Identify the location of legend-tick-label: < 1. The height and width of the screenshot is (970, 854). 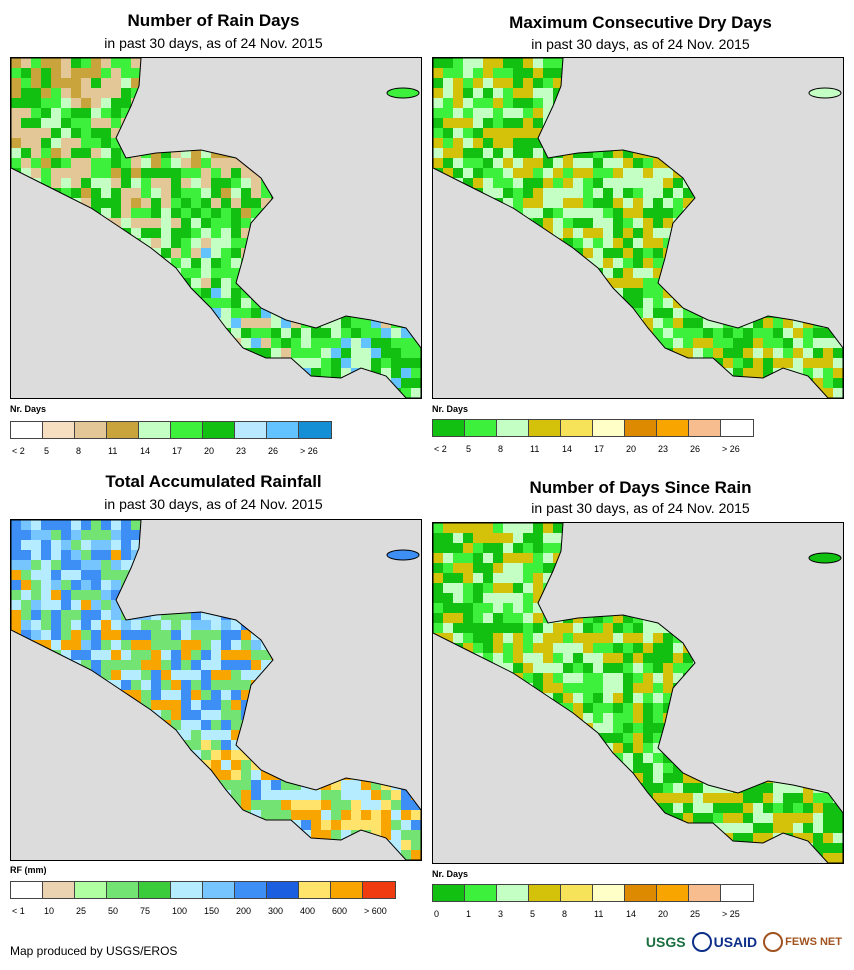
(18, 911).